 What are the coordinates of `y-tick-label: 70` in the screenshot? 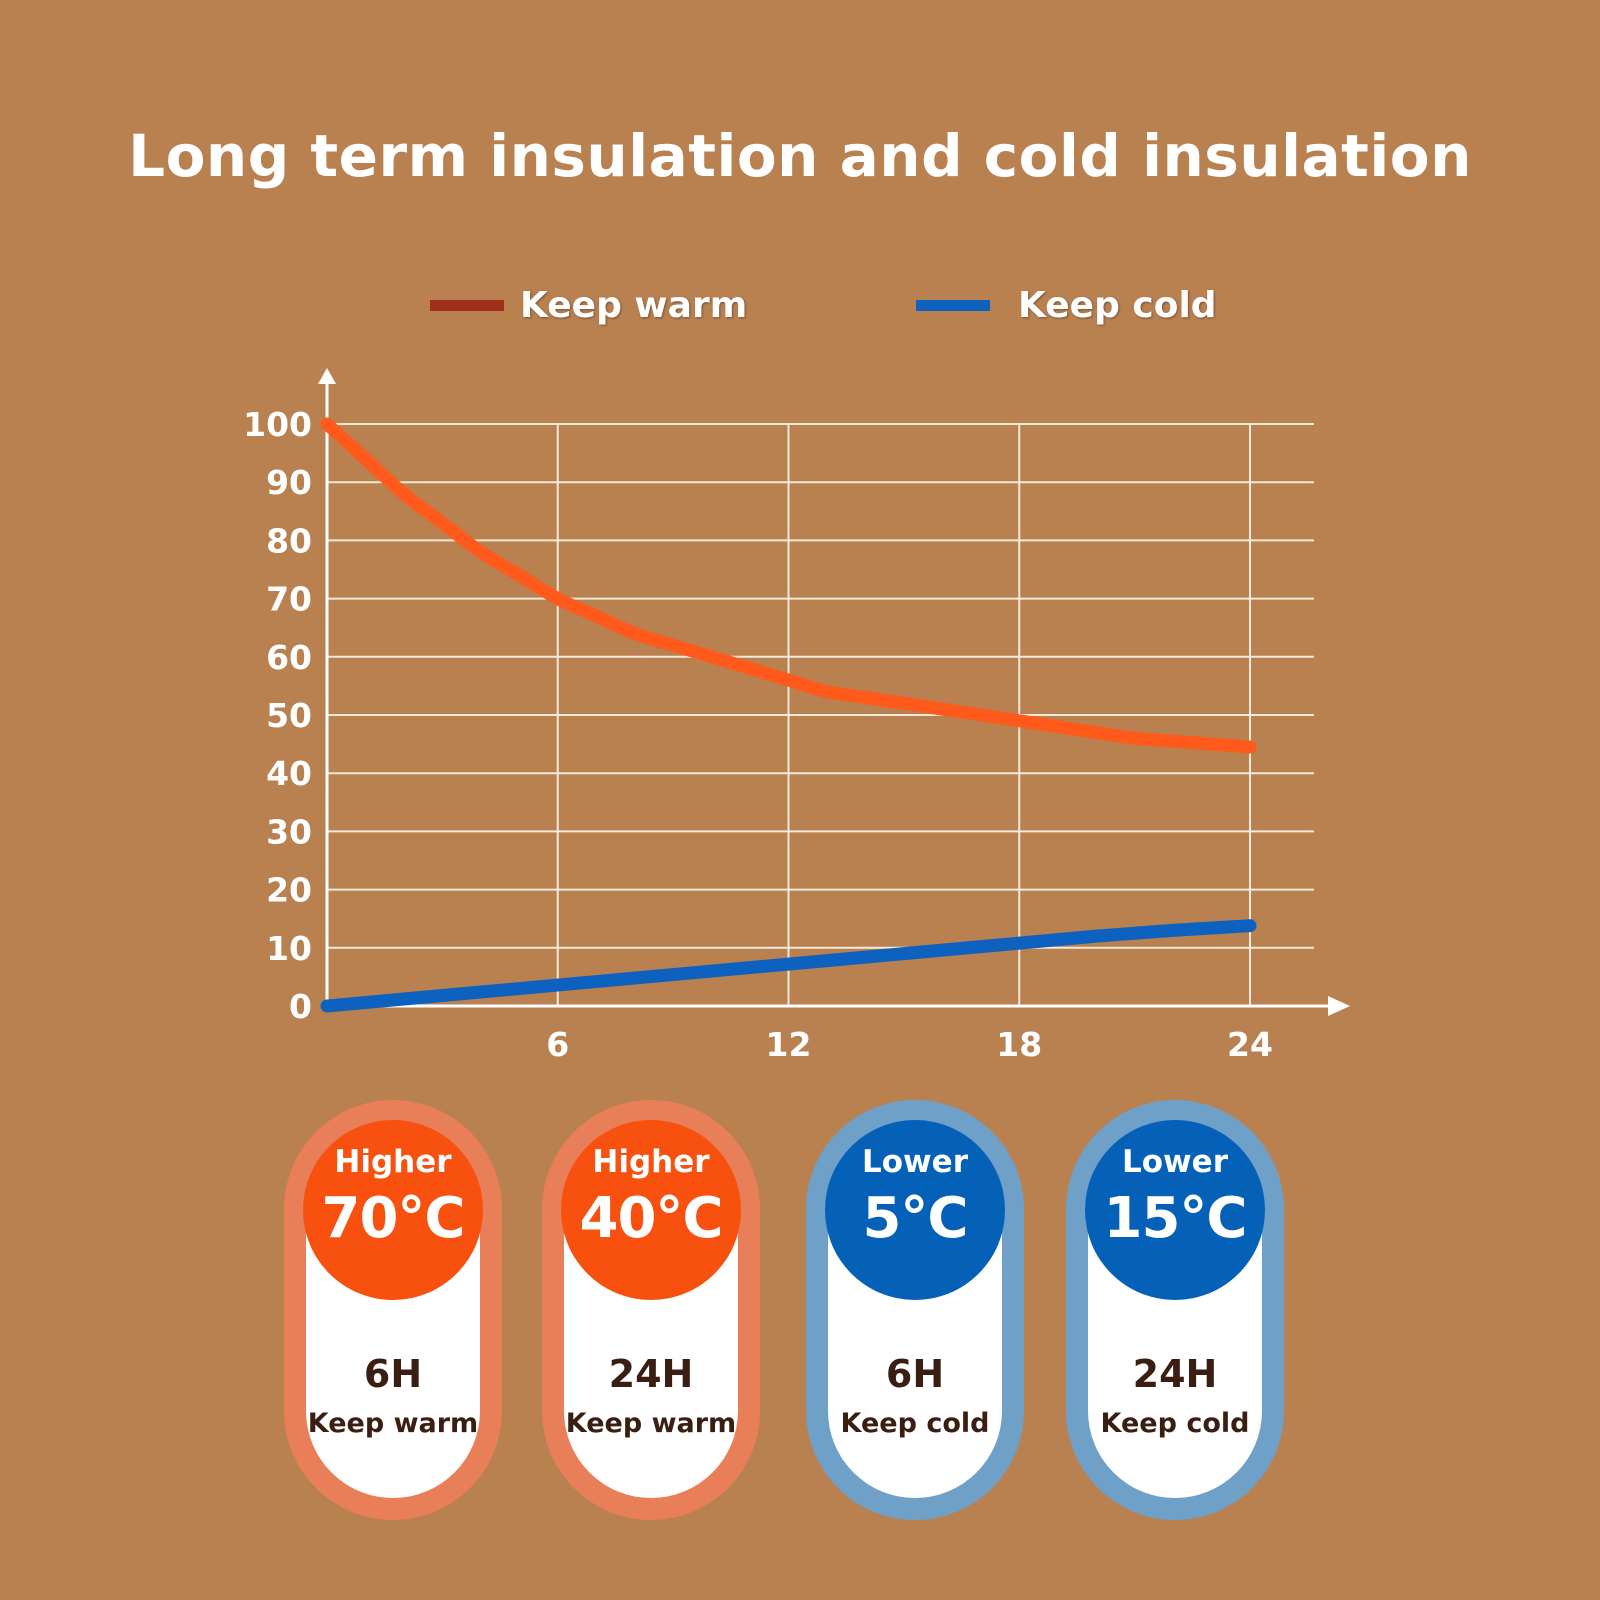 It's located at (289, 599).